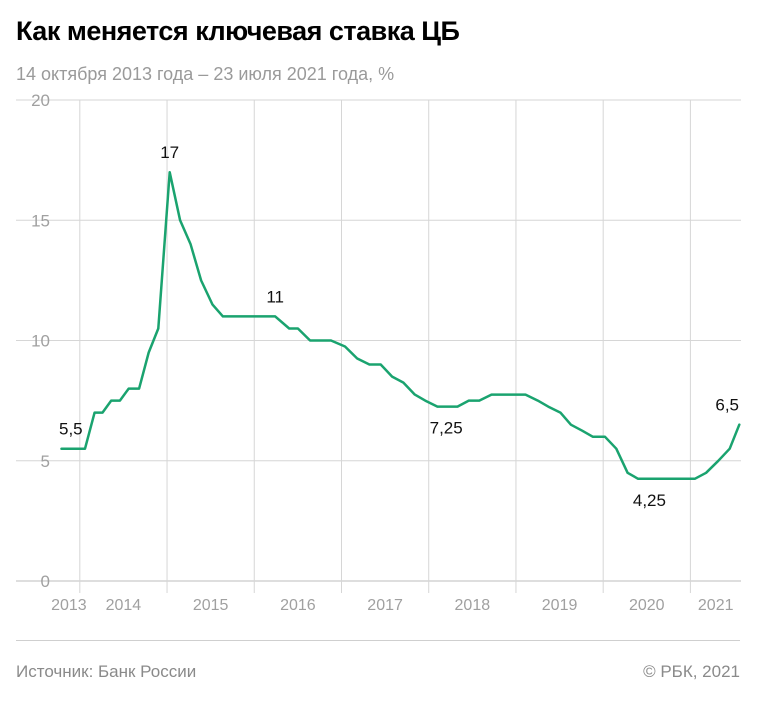 This screenshot has width=760, height=702. What do you see at coordinates (124, 605) in the screenshot?
I see `x-tick-label: 2014` at bounding box center [124, 605].